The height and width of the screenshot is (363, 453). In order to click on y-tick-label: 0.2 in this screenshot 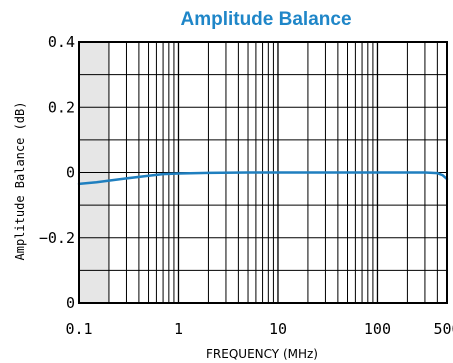, I will do `click(61, 107)`.